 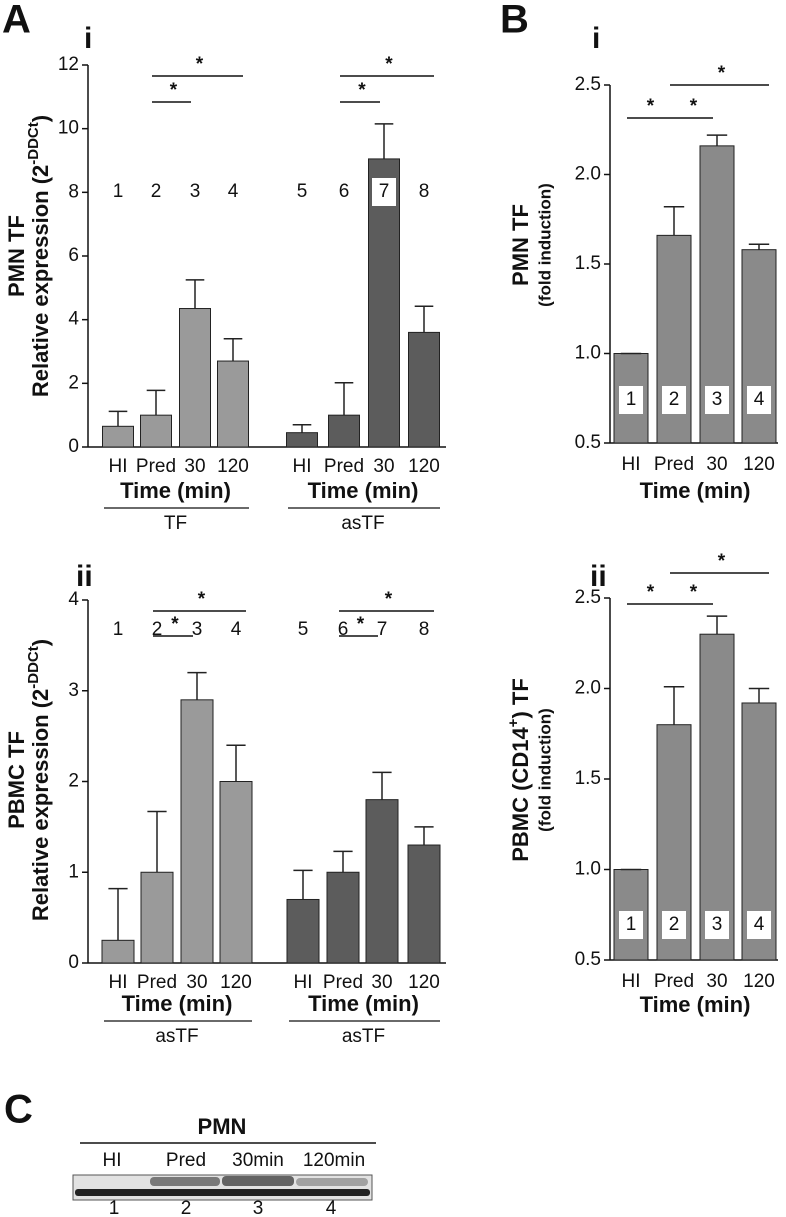 I want to click on y-tick-label: 0.5, so click(x=588, y=959).